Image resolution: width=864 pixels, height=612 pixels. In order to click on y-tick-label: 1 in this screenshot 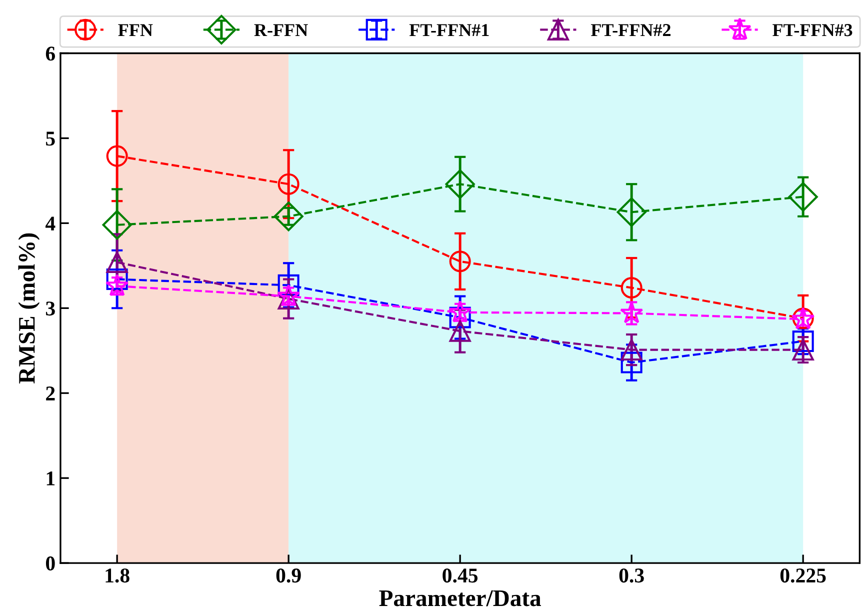, I will do `click(50, 479)`.